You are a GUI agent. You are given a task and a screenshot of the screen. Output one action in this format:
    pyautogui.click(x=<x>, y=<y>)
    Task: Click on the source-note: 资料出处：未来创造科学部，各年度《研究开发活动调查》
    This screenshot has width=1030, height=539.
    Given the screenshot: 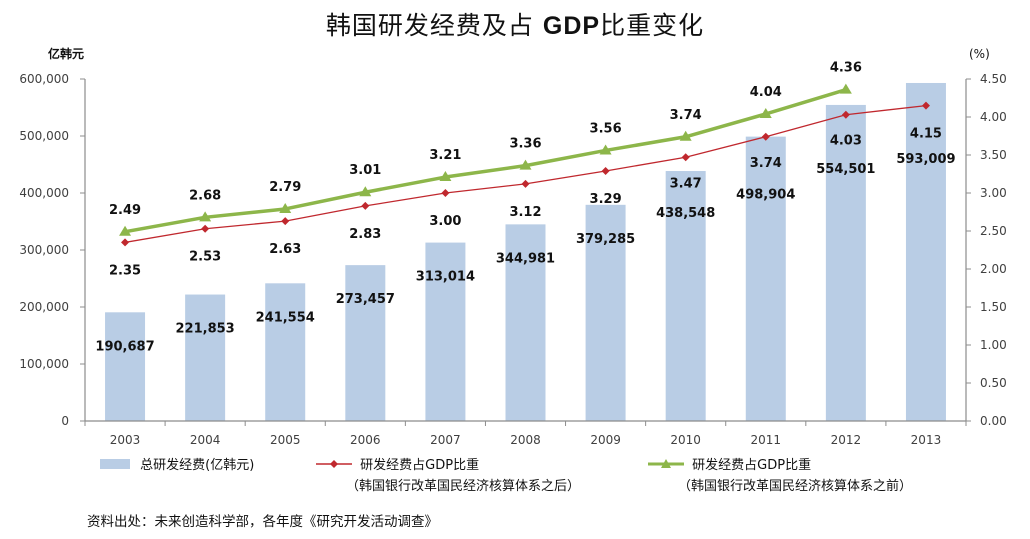 What is the action you would take?
    pyautogui.click(x=262, y=522)
    